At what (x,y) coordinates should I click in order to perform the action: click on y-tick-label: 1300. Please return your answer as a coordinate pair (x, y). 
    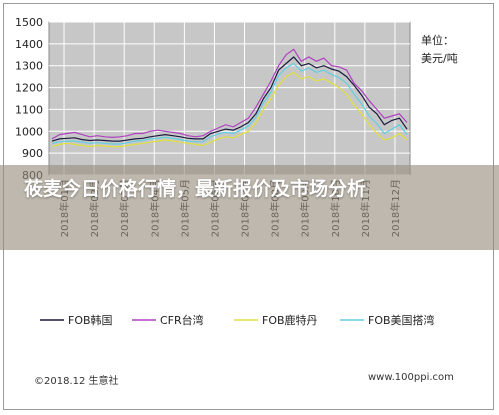
    Looking at the image, I should click on (29, 66).